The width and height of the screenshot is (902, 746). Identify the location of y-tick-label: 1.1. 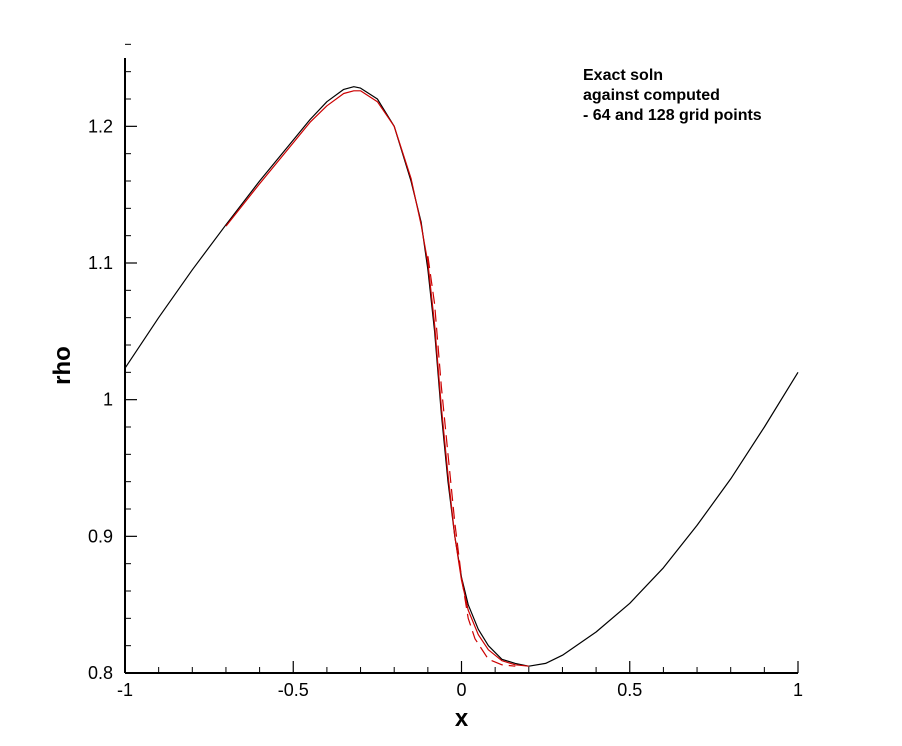
(100, 263).